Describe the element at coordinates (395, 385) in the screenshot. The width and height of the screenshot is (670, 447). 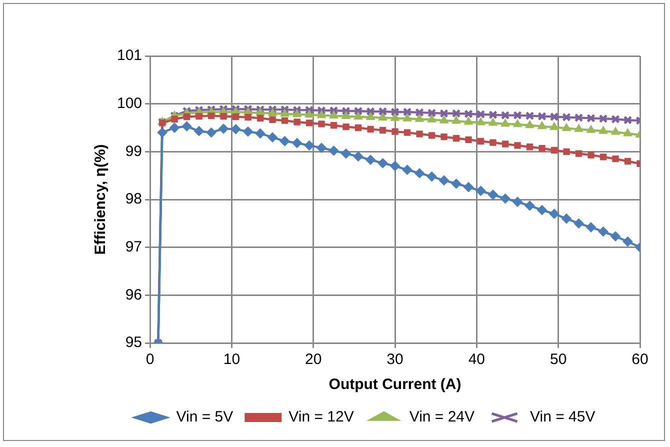
I see `x-axis-title: Output Current (A)` at that location.